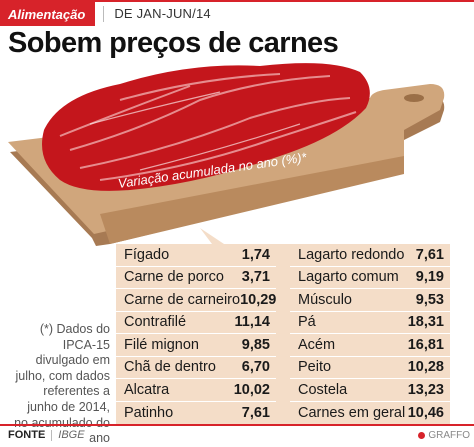 The width and height of the screenshot is (474, 447). I want to click on table-row: Carne de porco 3,71, so click(196, 278).